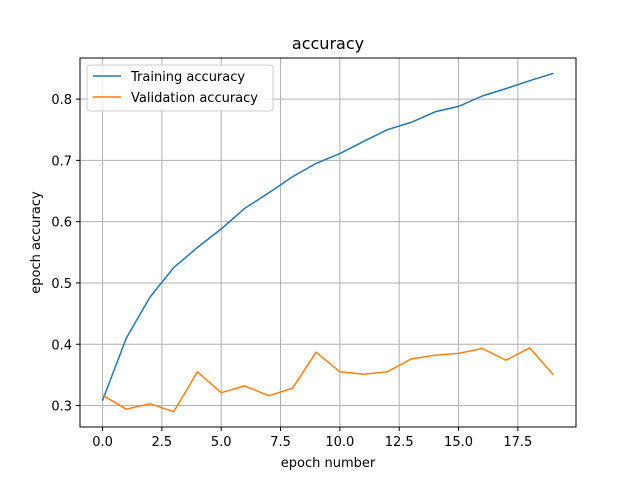 This screenshot has width=640, height=480. I want to click on y-tick-label: 0.8, so click(61, 100).